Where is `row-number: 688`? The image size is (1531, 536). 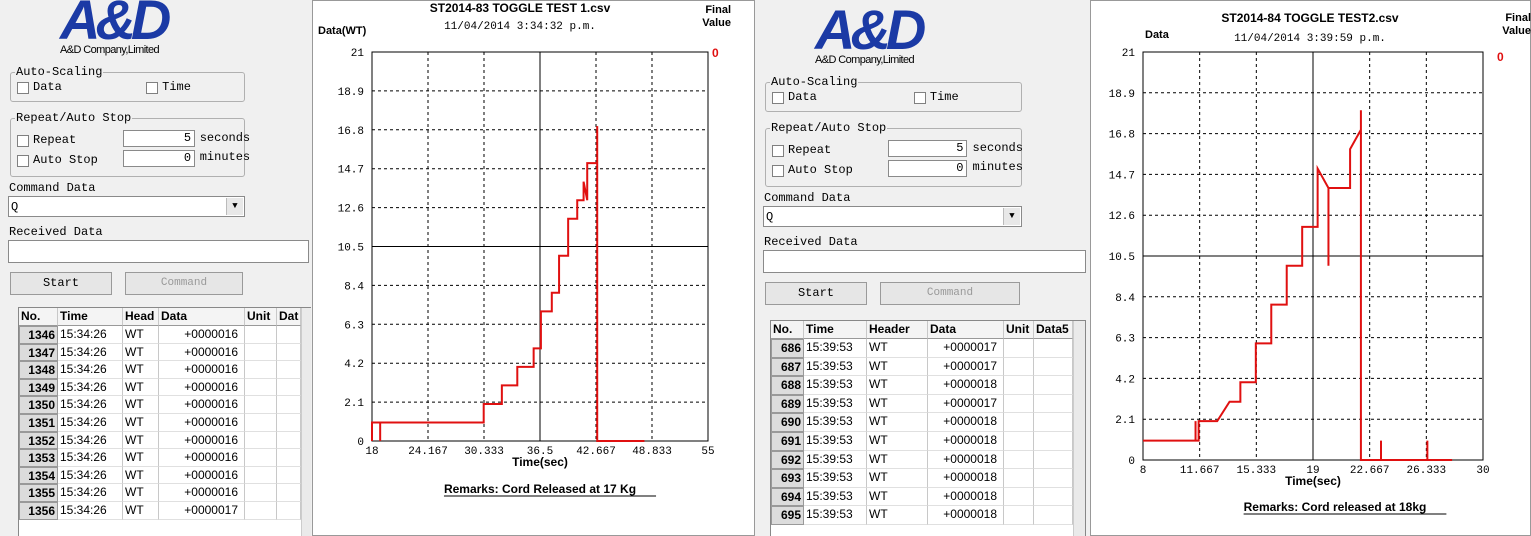 row-number: 688 is located at coordinates (787, 385).